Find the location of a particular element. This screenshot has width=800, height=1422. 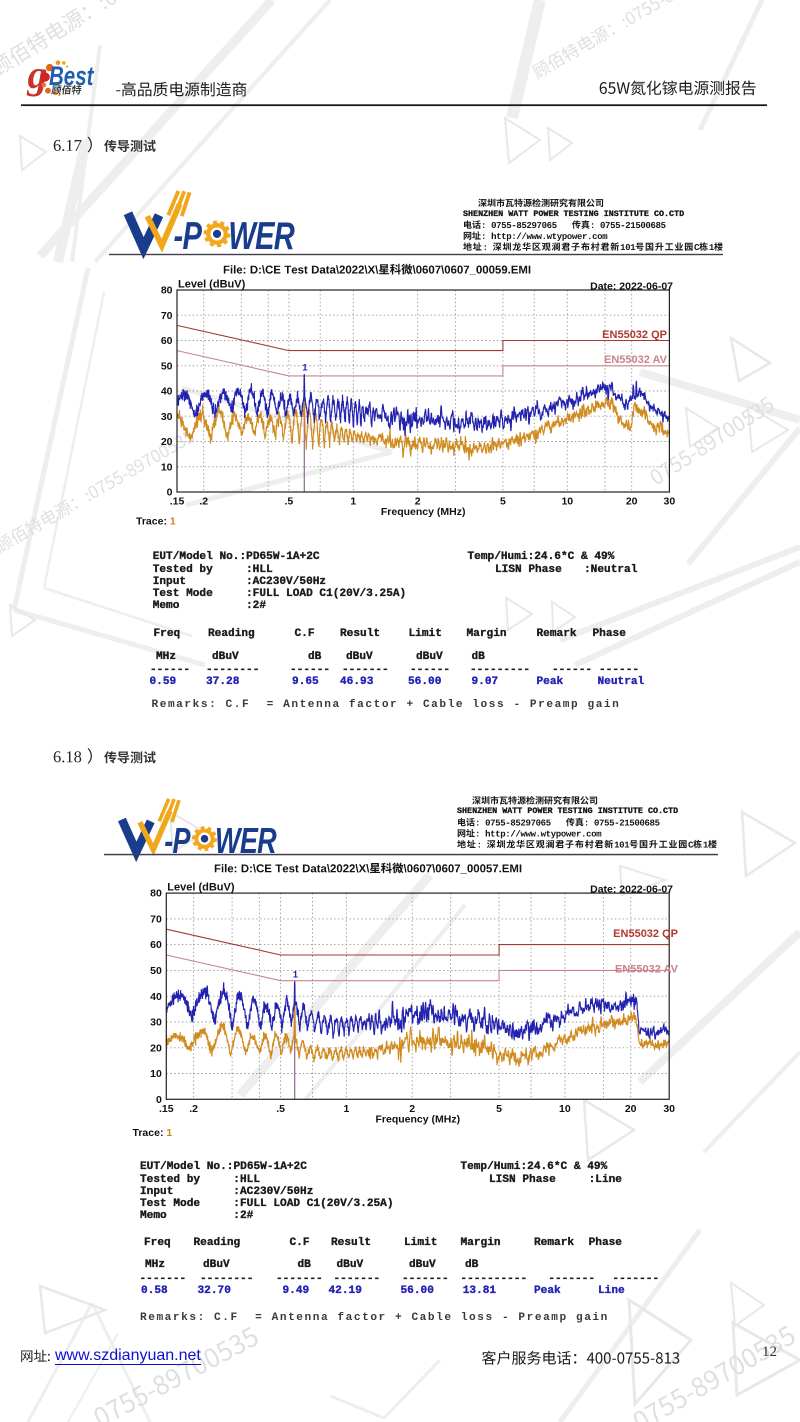

svg-text: -P is located at coordinates (188, 236).